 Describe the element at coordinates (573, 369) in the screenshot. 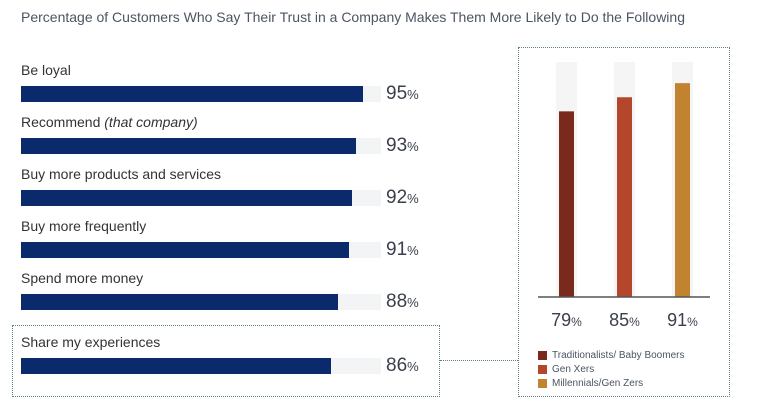

I see `legend-label: Gen Xers` at that location.